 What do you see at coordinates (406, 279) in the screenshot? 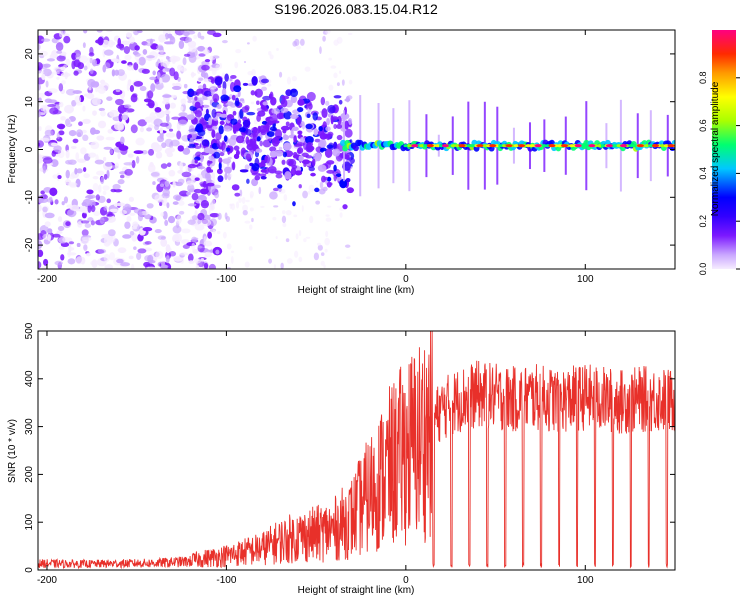
I see `spectrogram-xtick-label: 0` at bounding box center [406, 279].